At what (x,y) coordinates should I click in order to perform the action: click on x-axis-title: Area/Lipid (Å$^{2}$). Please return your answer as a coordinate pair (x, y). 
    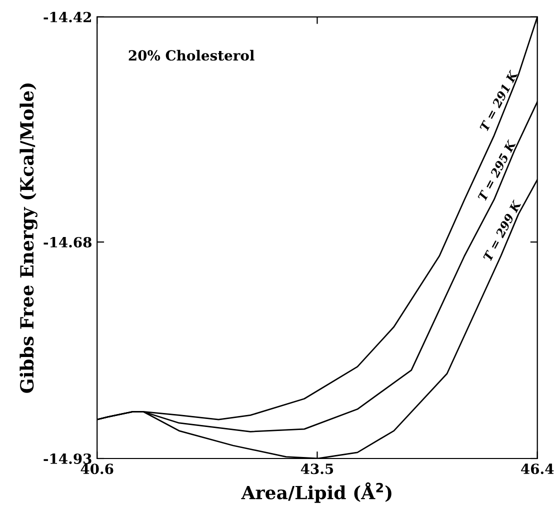
    Looking at the image, I should click on (316, 492).